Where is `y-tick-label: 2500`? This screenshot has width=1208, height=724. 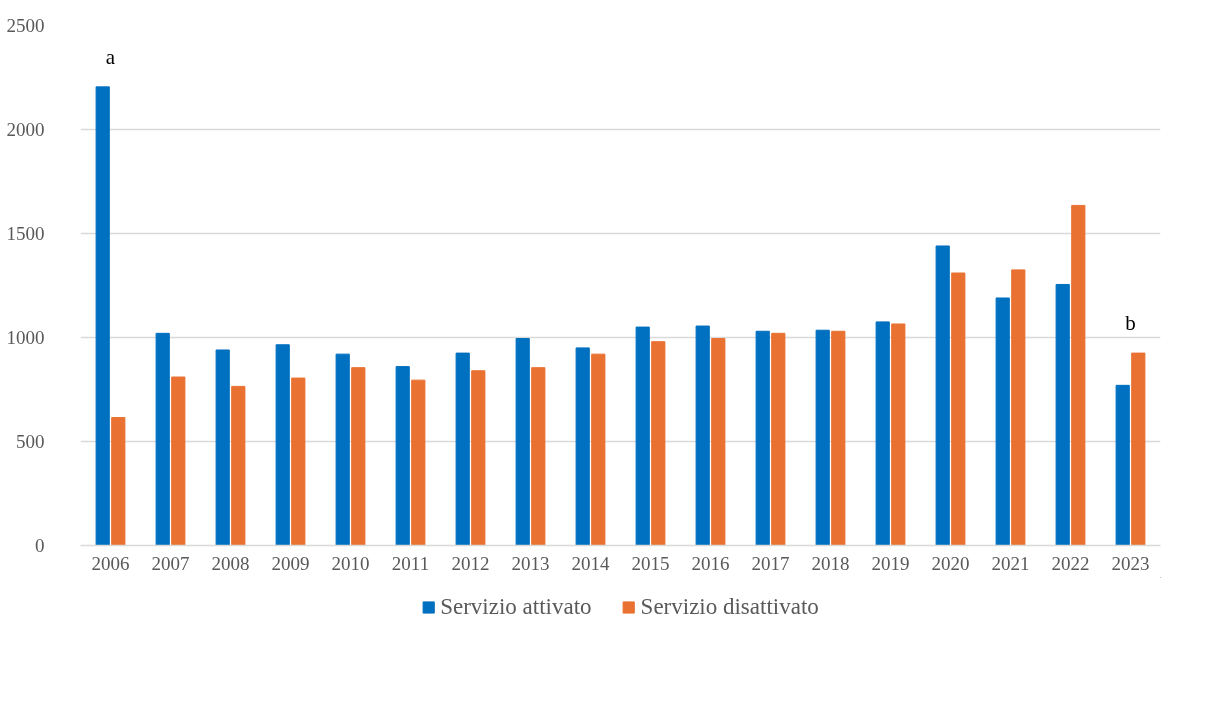
y-tick-label: 2500 is located at coordinates (25, 25).